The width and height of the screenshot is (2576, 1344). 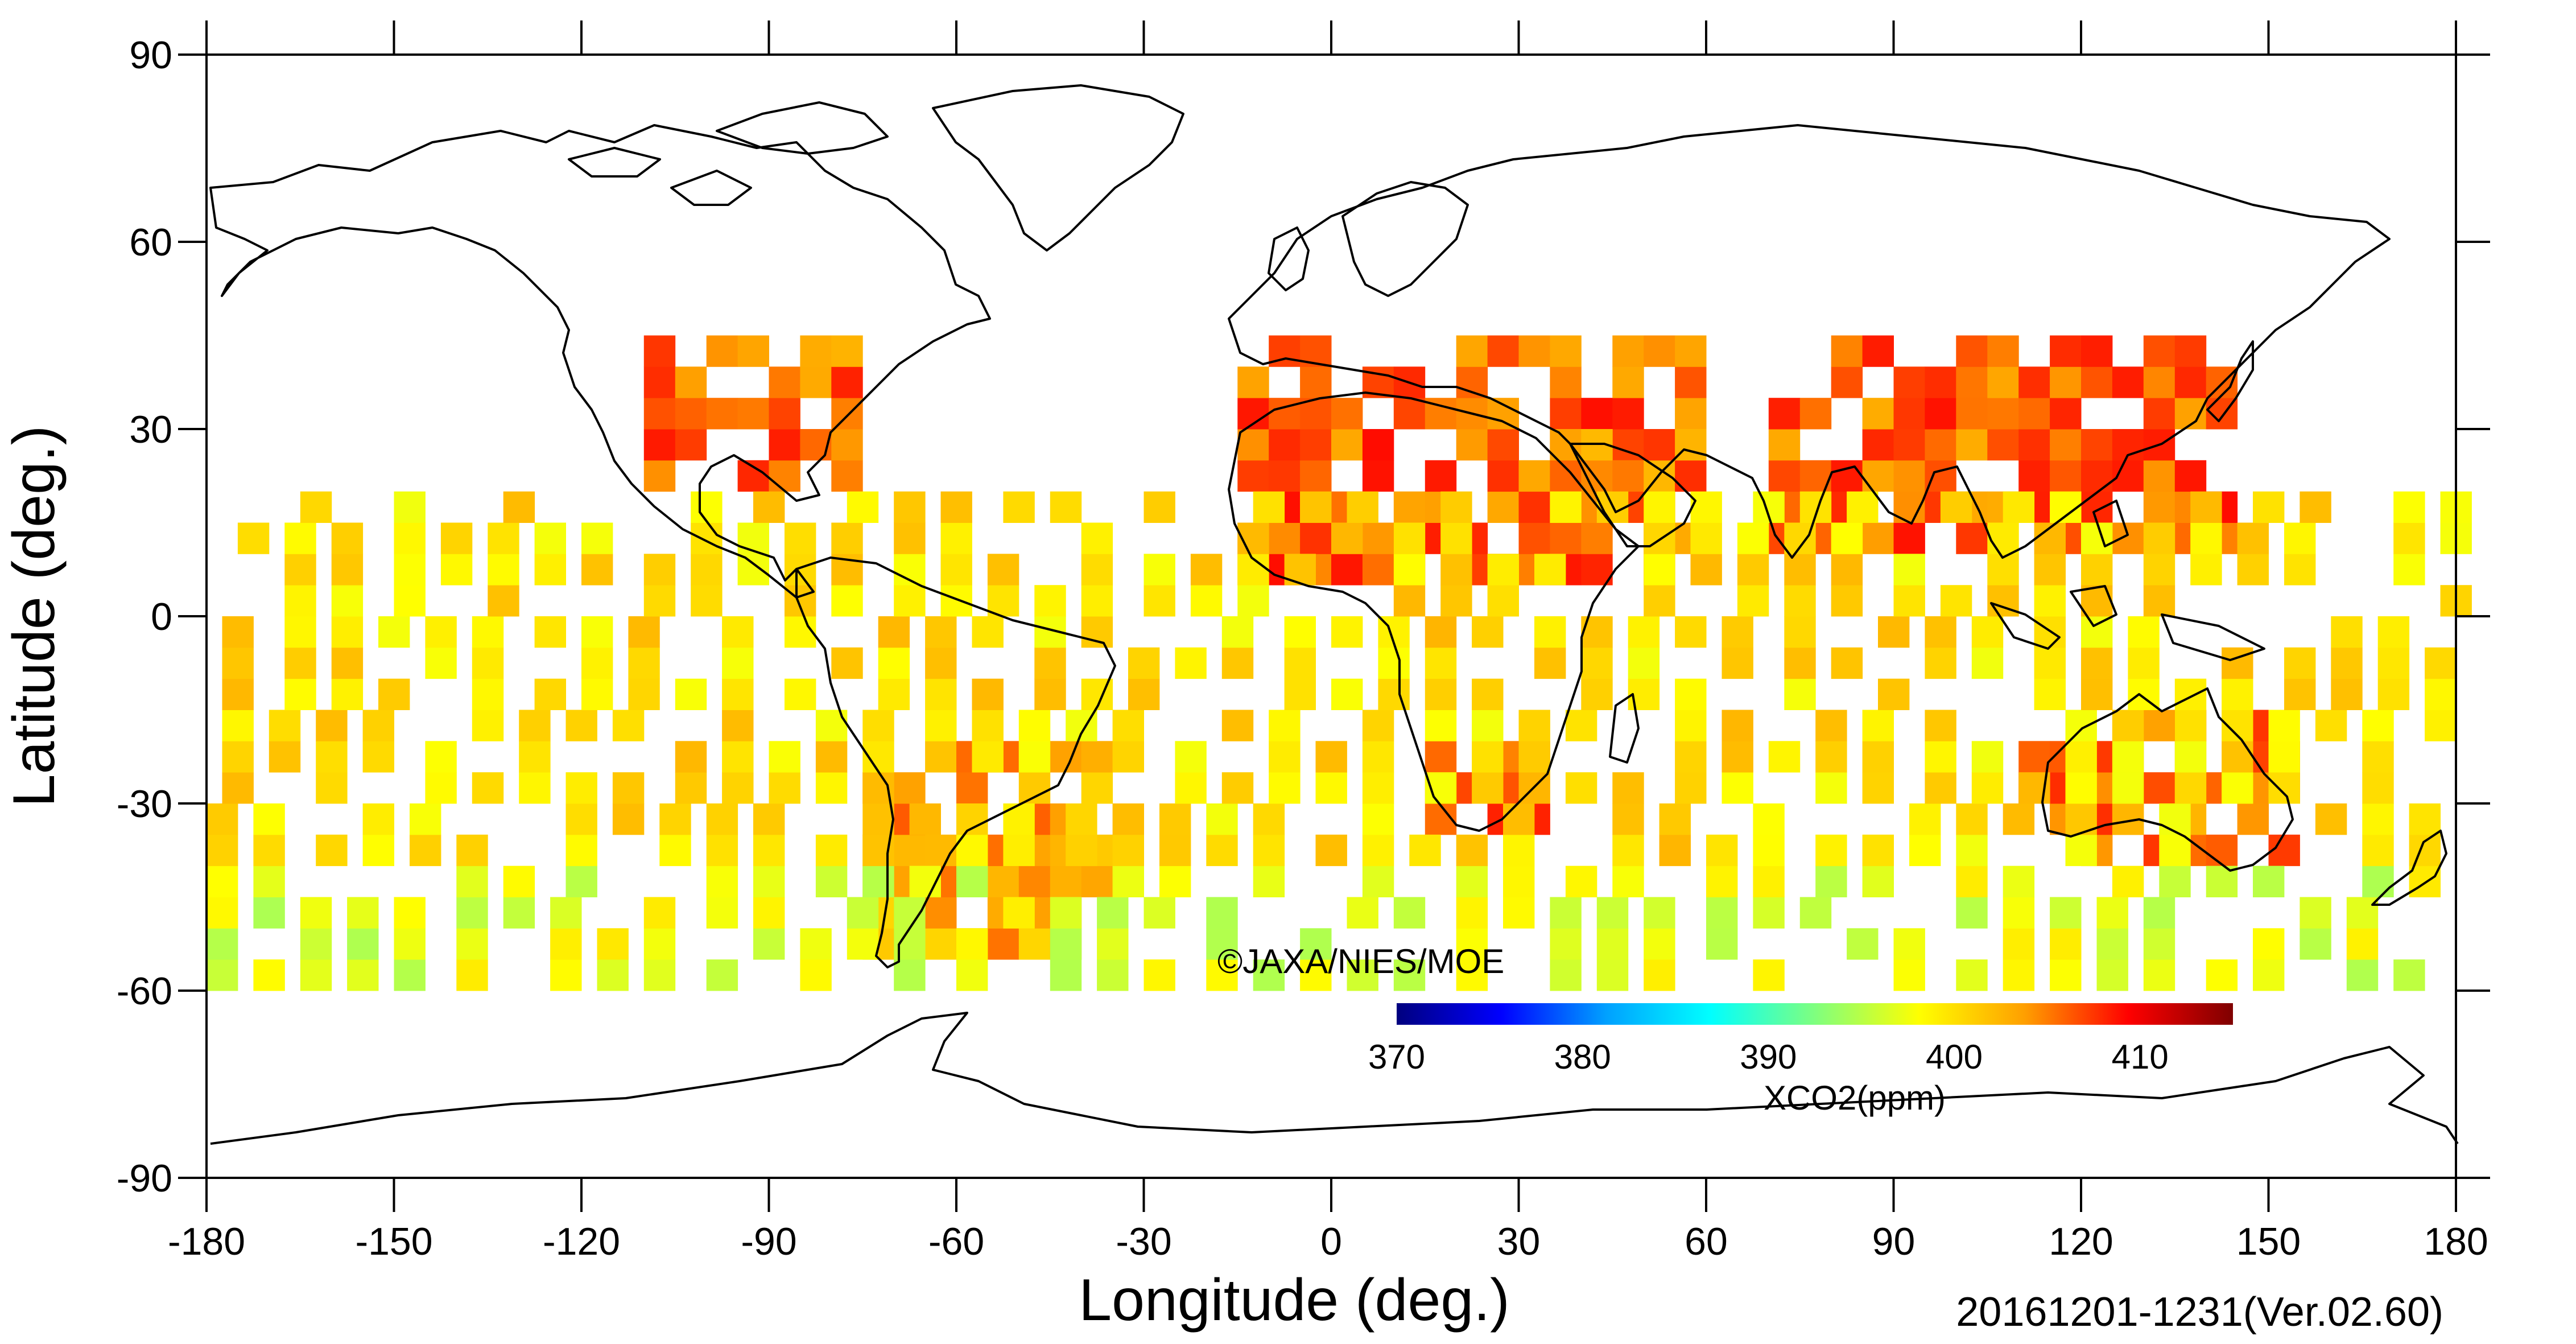 What do you see at coordinates (1815, 1014) in the screenshot?
I see `colorbar` at bounding box center [1815, 1014].